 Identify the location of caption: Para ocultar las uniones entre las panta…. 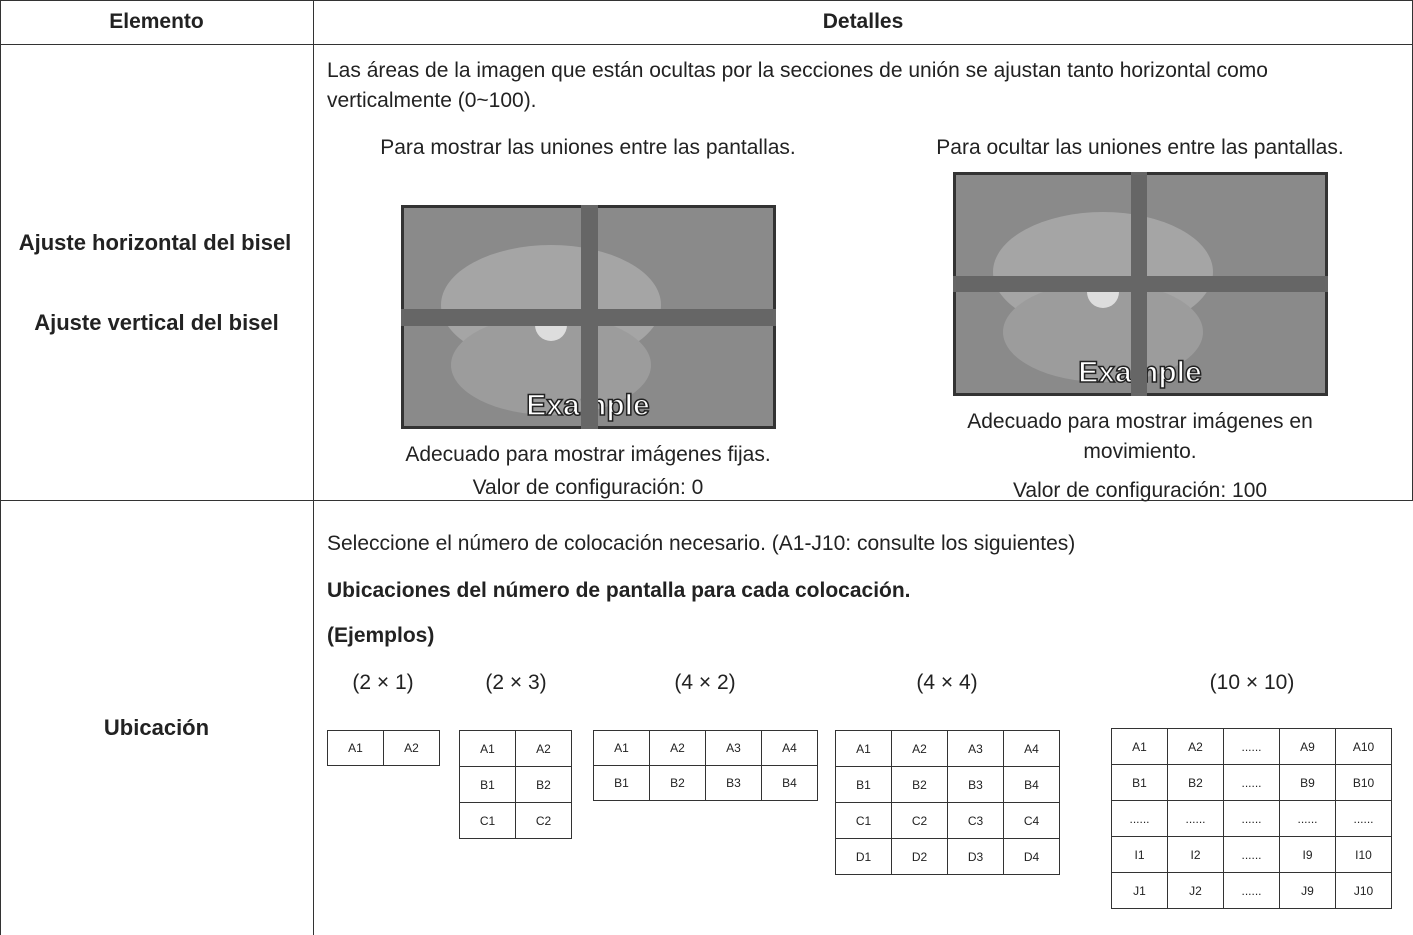
(1140, 147).